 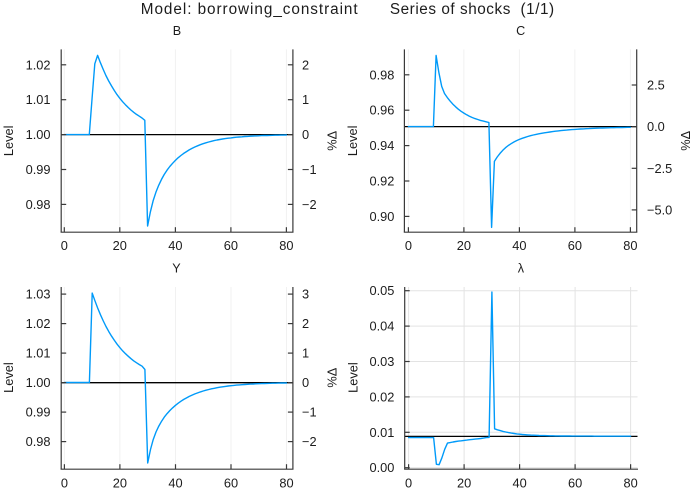 I want to click on svg-text: 0.01, so click(x=381, y=432).